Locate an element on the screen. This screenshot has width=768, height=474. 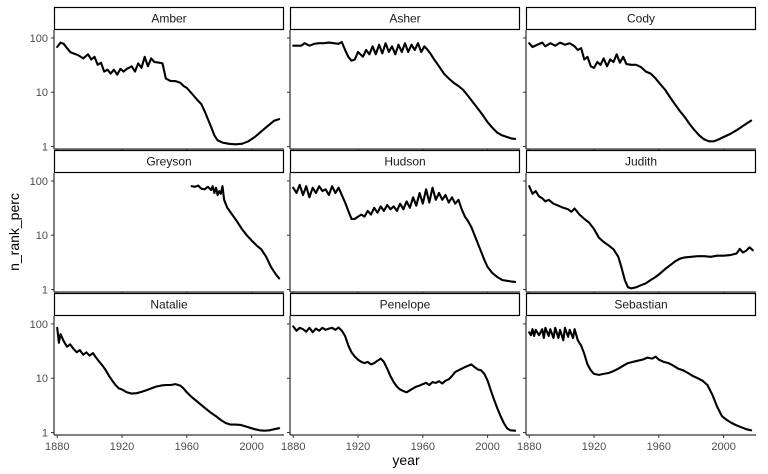
facet-cody: Cody is located at coordinates (640, 79).